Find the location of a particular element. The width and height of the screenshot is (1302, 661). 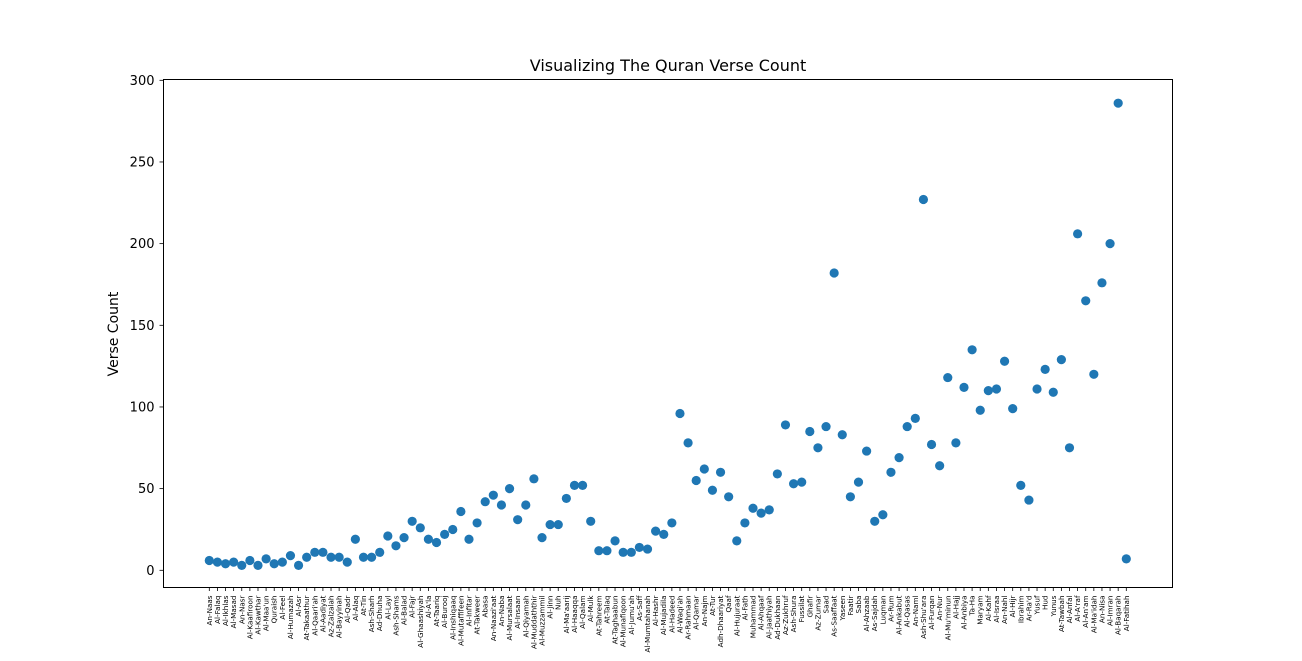

x-tick-label: Saad is located at coordinates (826, 605).